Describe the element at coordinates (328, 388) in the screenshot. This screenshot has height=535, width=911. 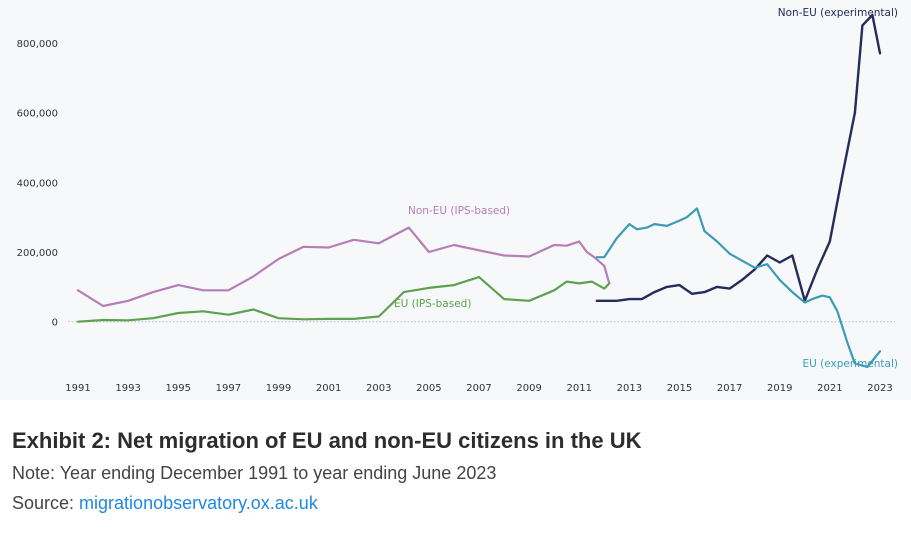
I see `x-tick-label: 2001` at that location.